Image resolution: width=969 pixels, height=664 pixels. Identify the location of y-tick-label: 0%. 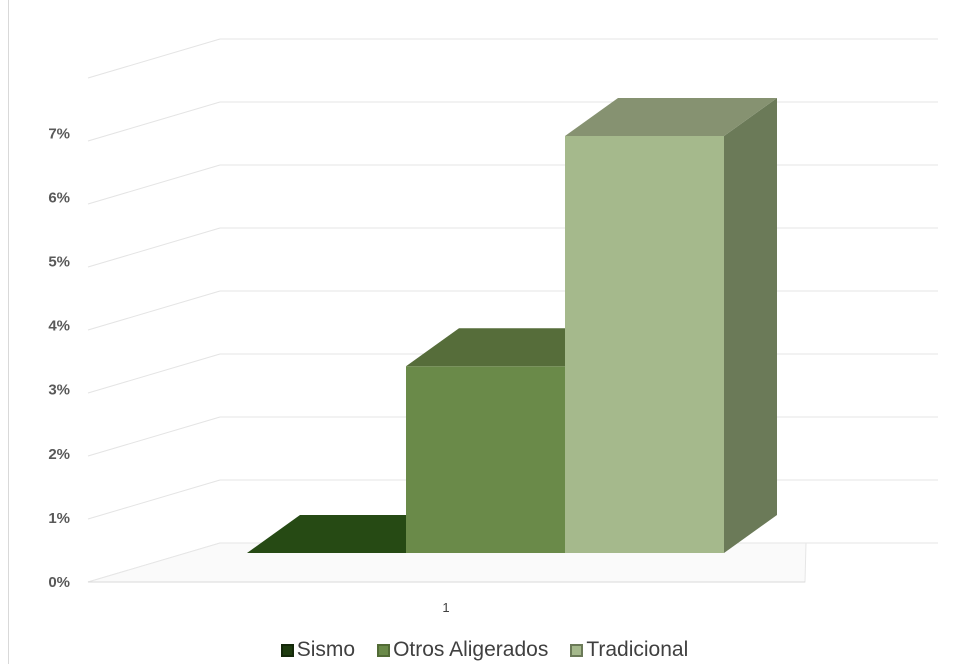
(59, 582).